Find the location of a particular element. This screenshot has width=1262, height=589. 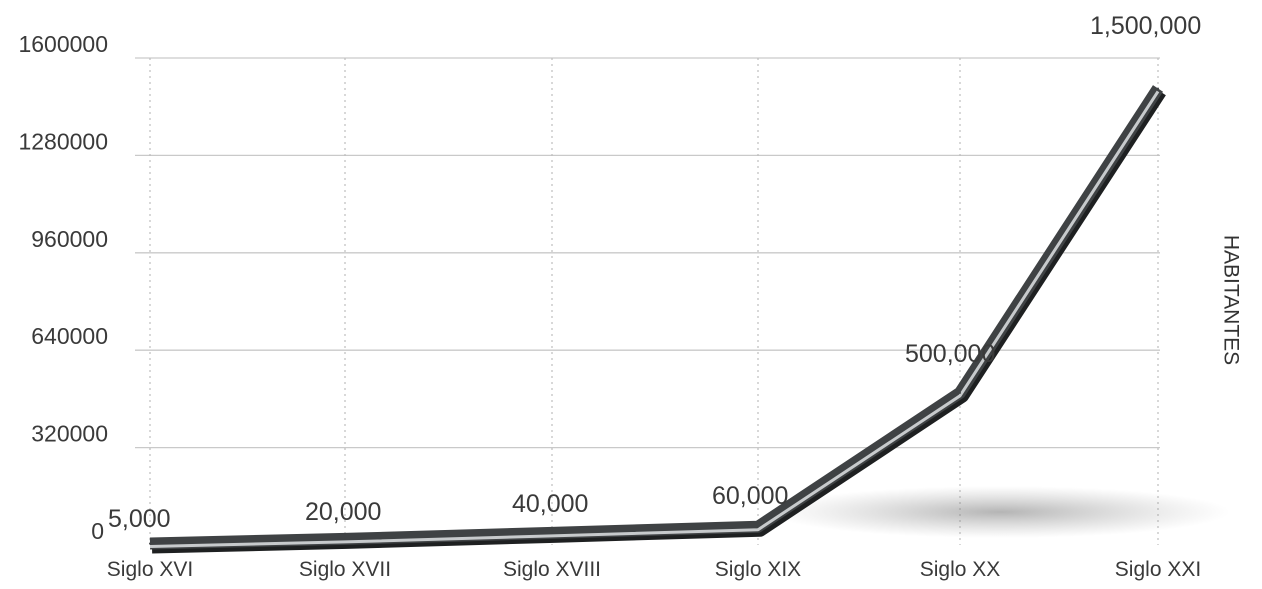

y-tick-5: 1600000 is located at coordinates (63, 44).